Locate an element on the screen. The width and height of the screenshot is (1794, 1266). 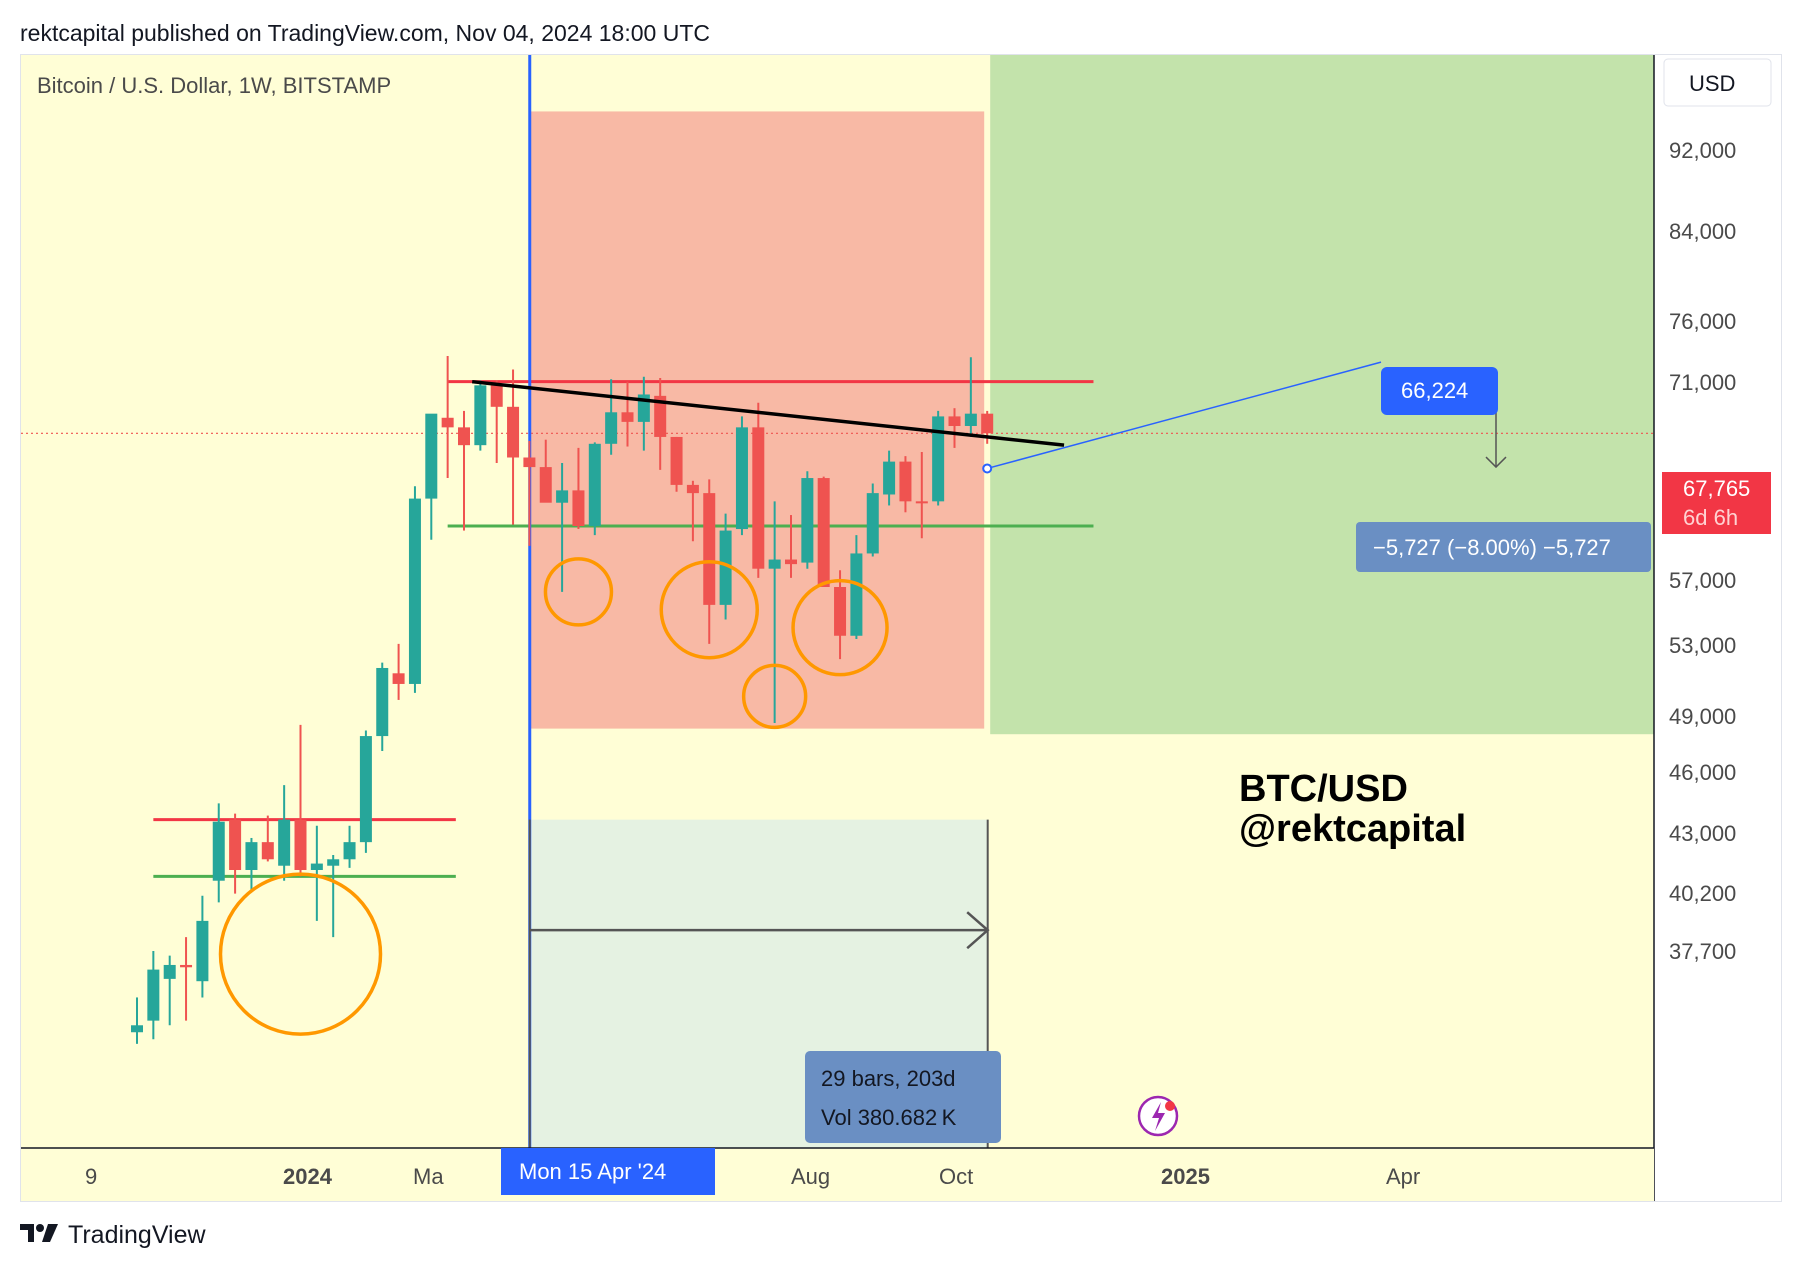
last-price-countdown: 6d 6h is located at coordinates (1710, 517).